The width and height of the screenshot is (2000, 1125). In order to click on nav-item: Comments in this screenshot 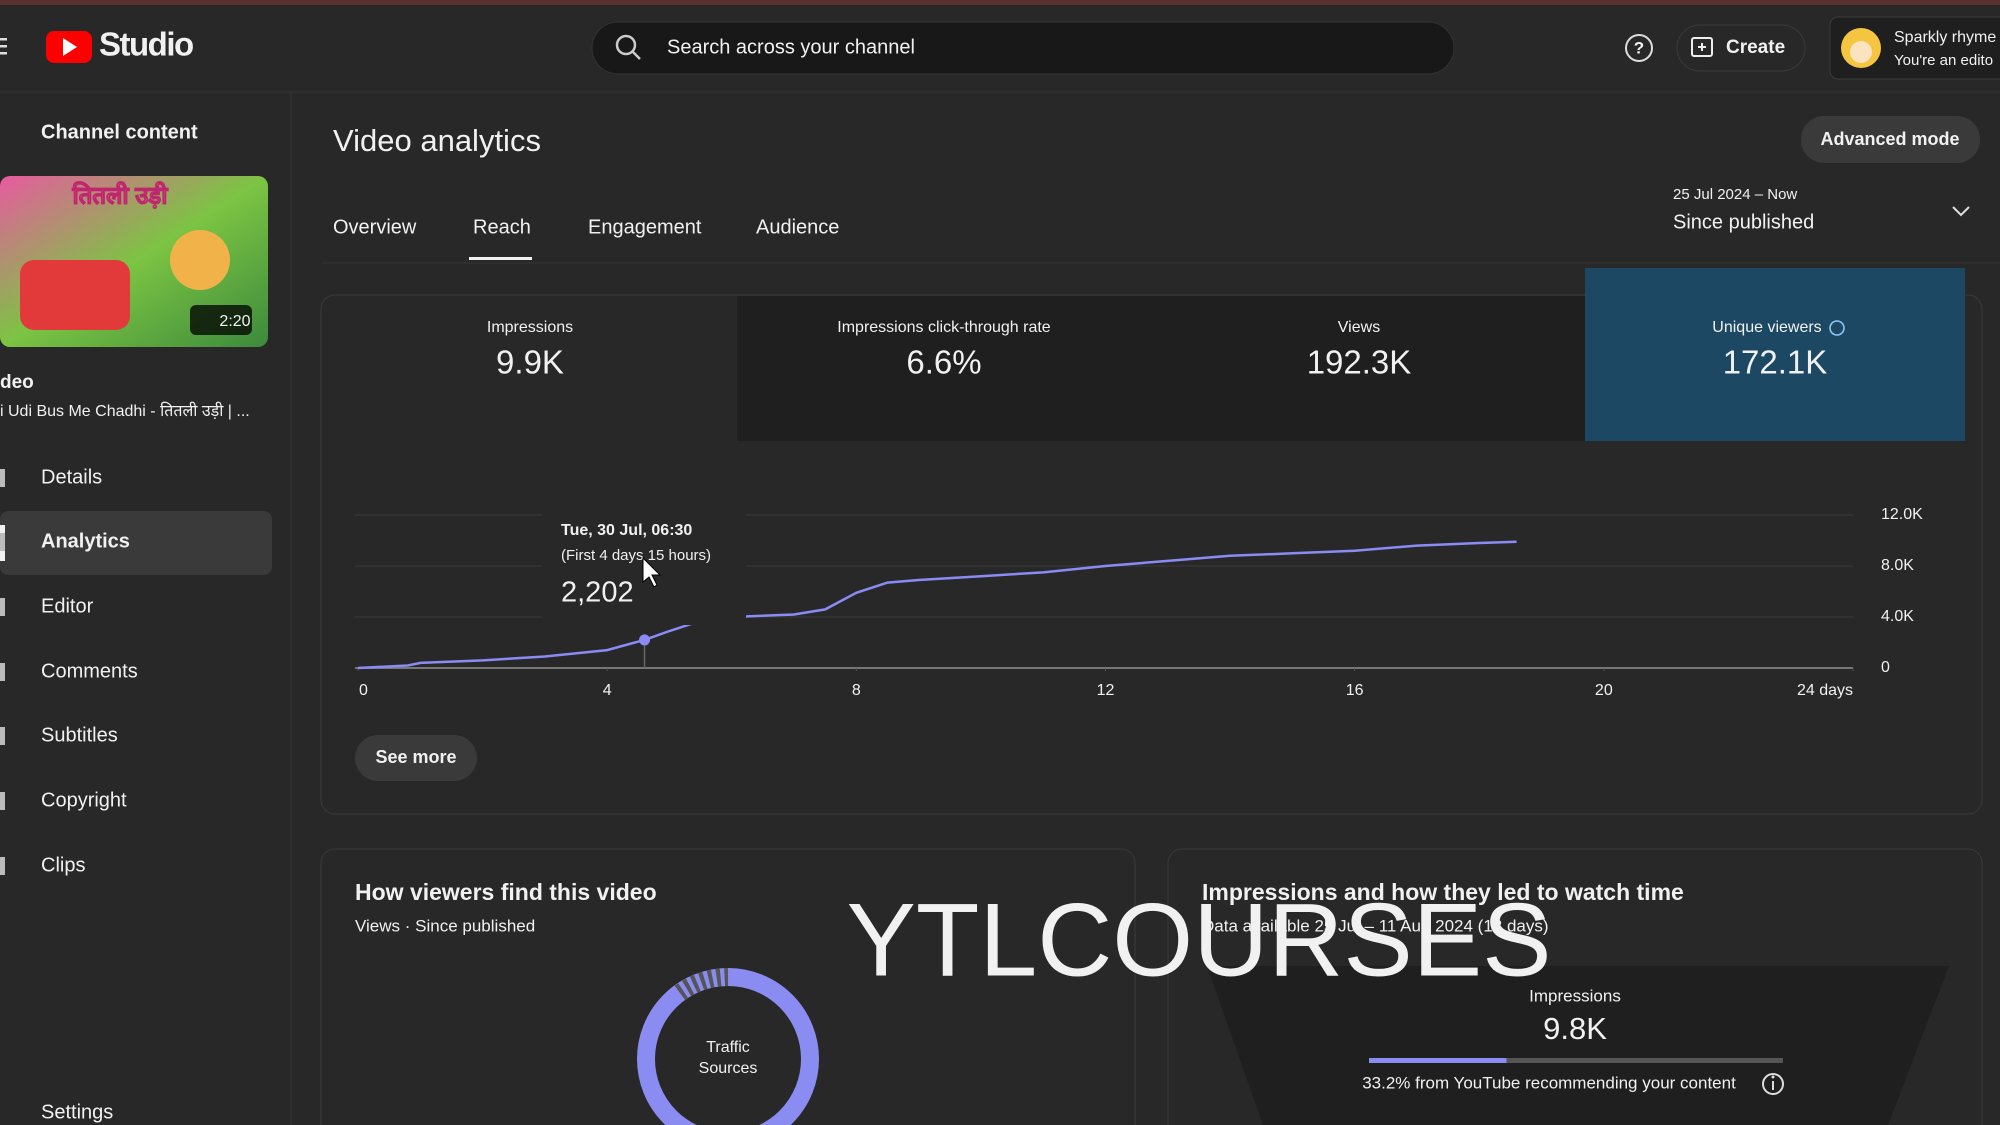, I will do `click(89, 671)`.